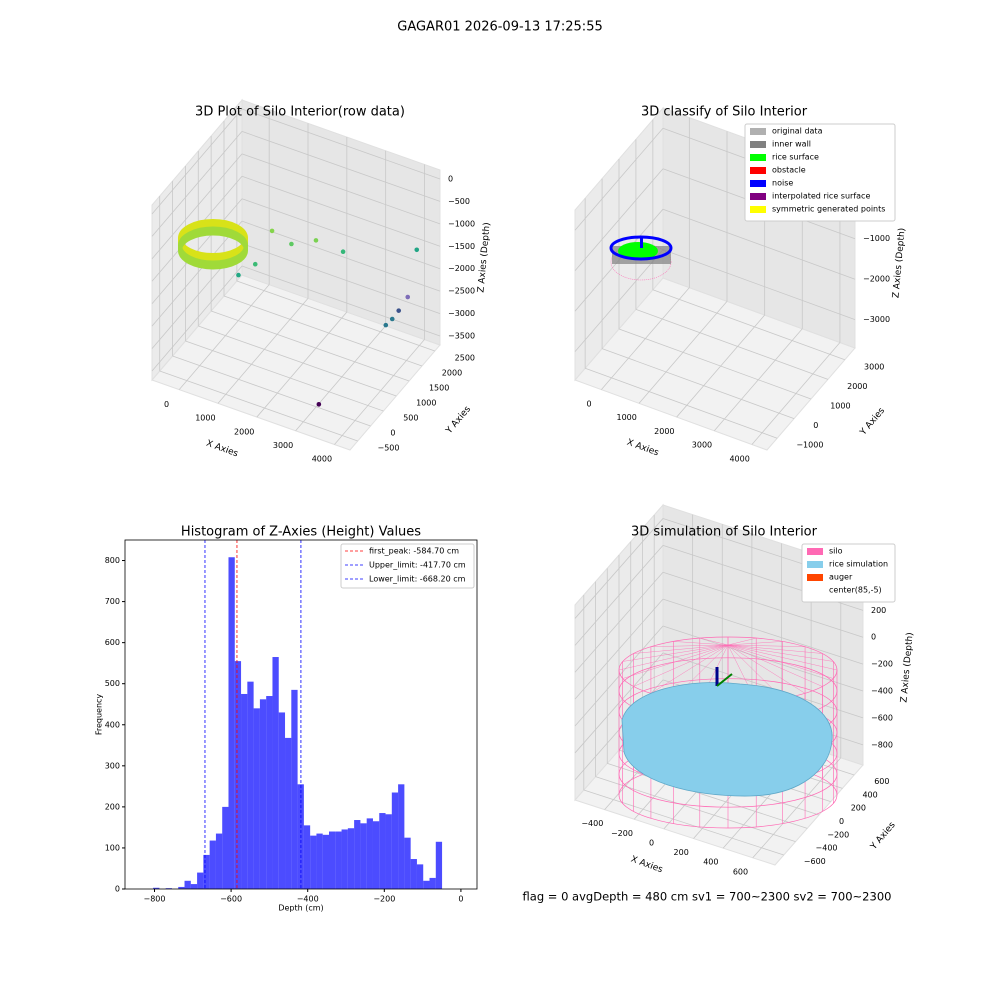 The image size is (1000, 1000). Describe the element at coordinates (791, 144) in the screenshot. I see `legend-label: inner wall` at that location.